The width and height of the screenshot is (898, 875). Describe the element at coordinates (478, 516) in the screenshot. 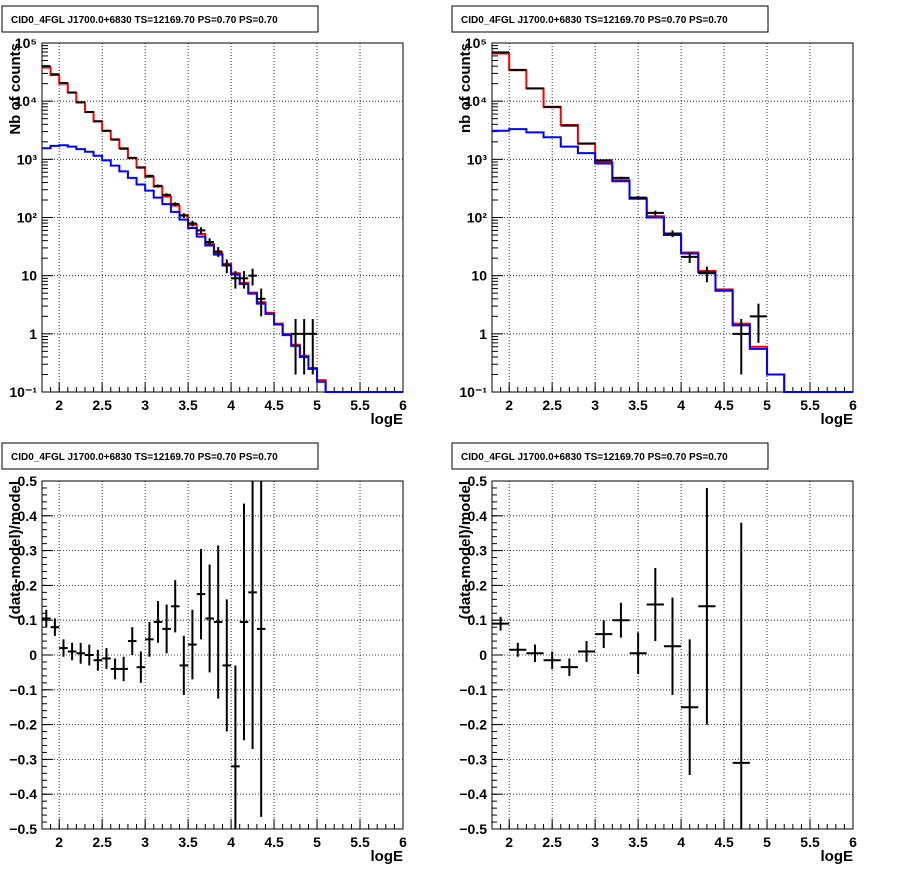

I see `y-tick-label: 0.4` at that location.